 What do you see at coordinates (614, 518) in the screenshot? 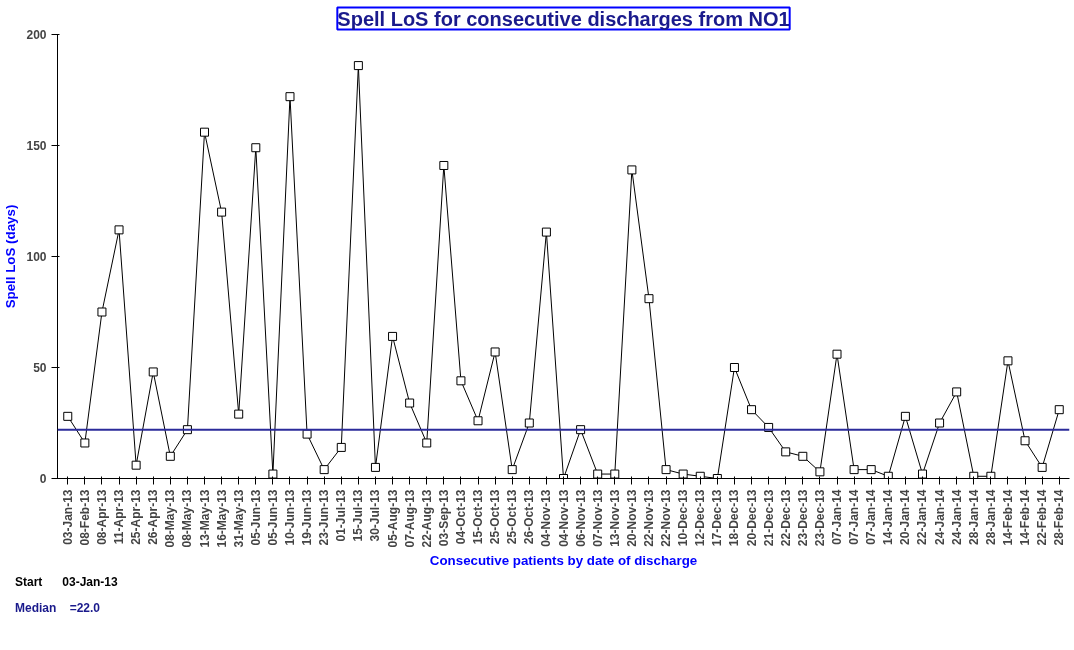
I see `x-tick-label: 13-Nov-13` at bounding box center [614, 518].